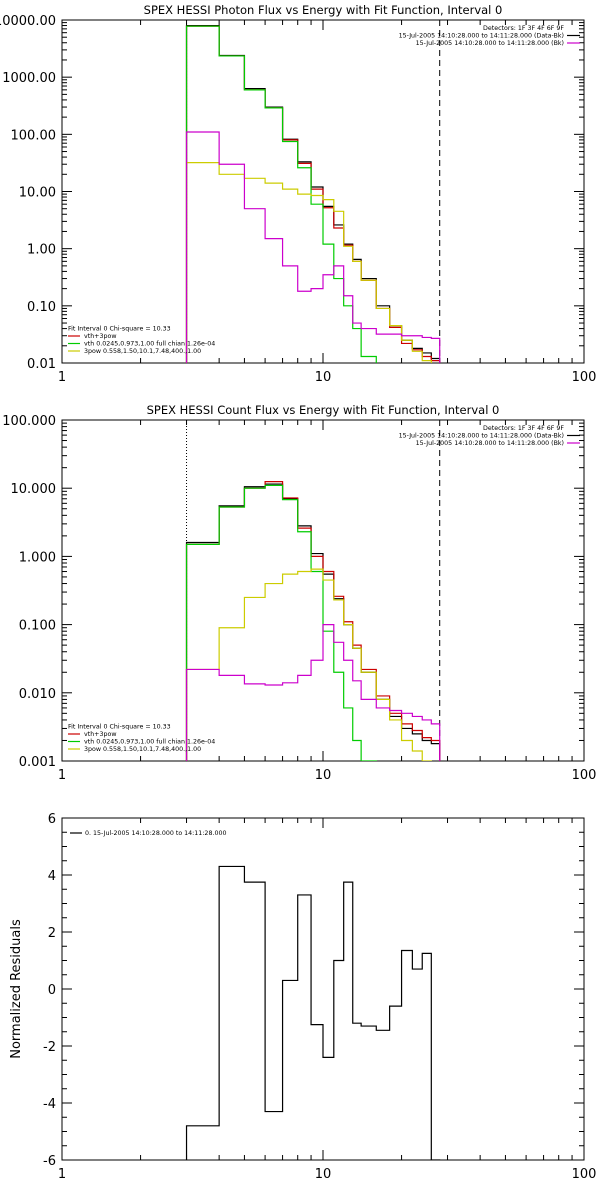 This screenshot has height=1204, width=600. Describe the element at coordinates (37, 193) in the screenshot. I see `y-tick-label: 10.00` at that location.